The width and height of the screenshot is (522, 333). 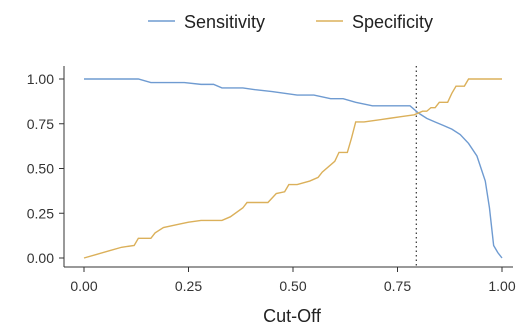 I want to click on x-tick-label: 0.50, so click(x=292, y=286).